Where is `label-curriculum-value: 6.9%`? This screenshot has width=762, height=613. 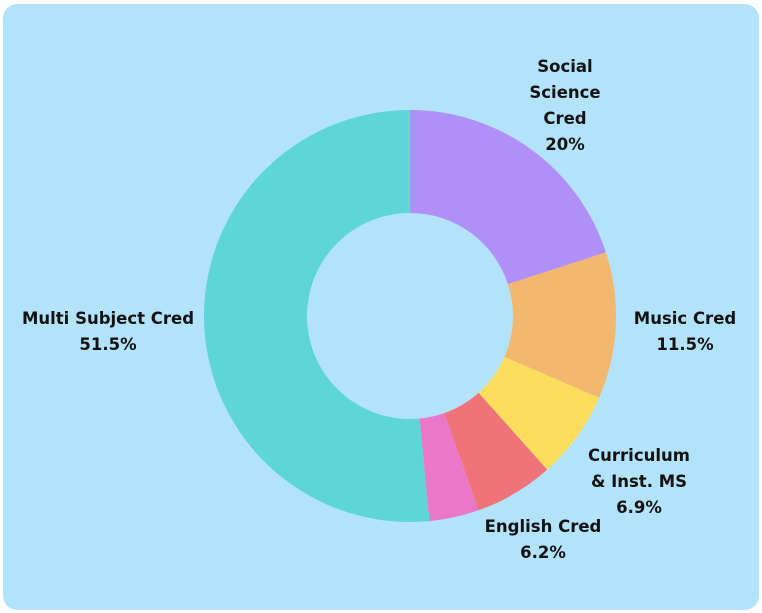
label-curriculum-value: 6.9% is located at coordinates (639, 507).